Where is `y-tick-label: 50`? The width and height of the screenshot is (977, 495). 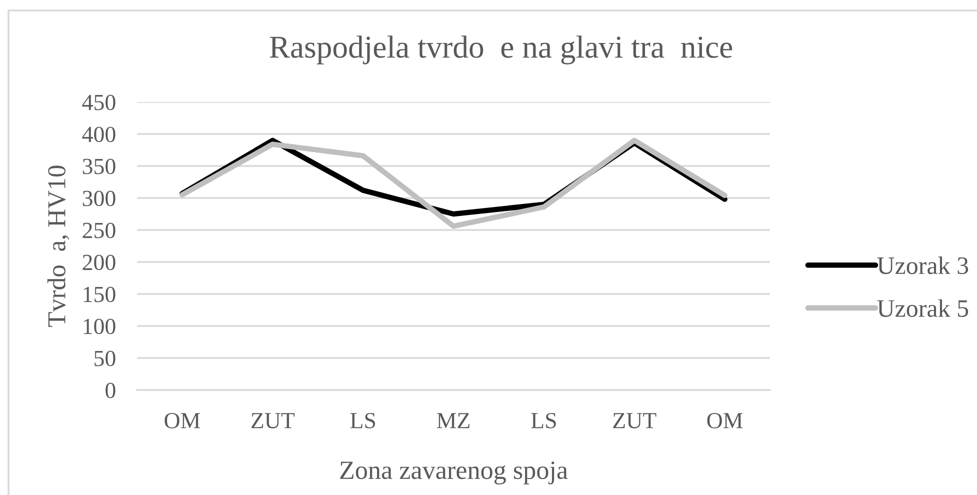 y-tick-label: 50 is located at coordinates (105, 358).